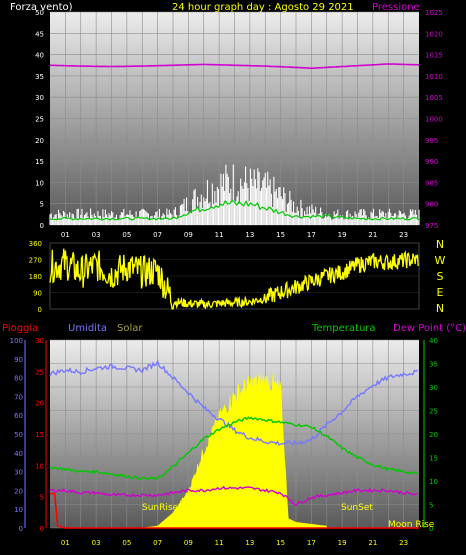  What do you see at coordinates (37, 294) in the screenshot?
I see `direction-tick-label: 90` at bounding box center [37, 294].